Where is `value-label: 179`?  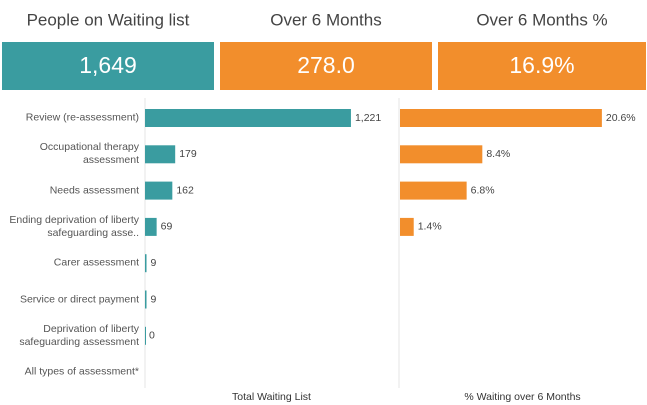 value-label: 179 is located at coordinates (188, 154).